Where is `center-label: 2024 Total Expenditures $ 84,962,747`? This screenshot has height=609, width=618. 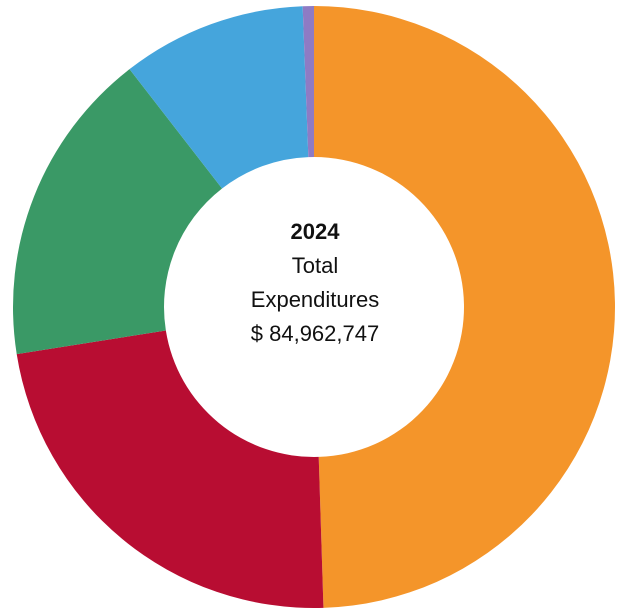
center-label: 2024 Total Expenditures $ 84,962,747 is located at coordinates (315, 283).